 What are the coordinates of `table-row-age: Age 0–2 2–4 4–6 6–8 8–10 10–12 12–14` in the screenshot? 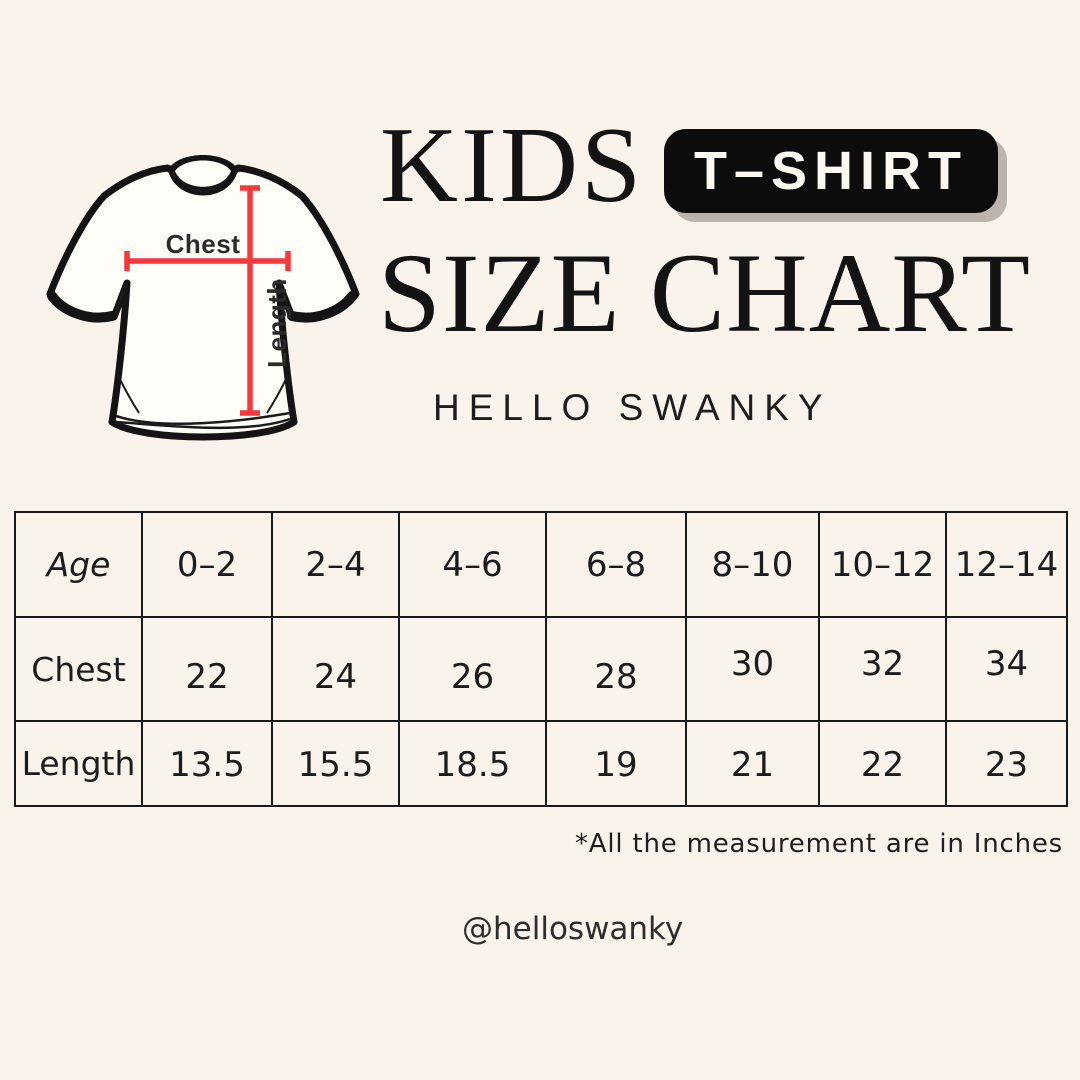 It's located at (541, 564).